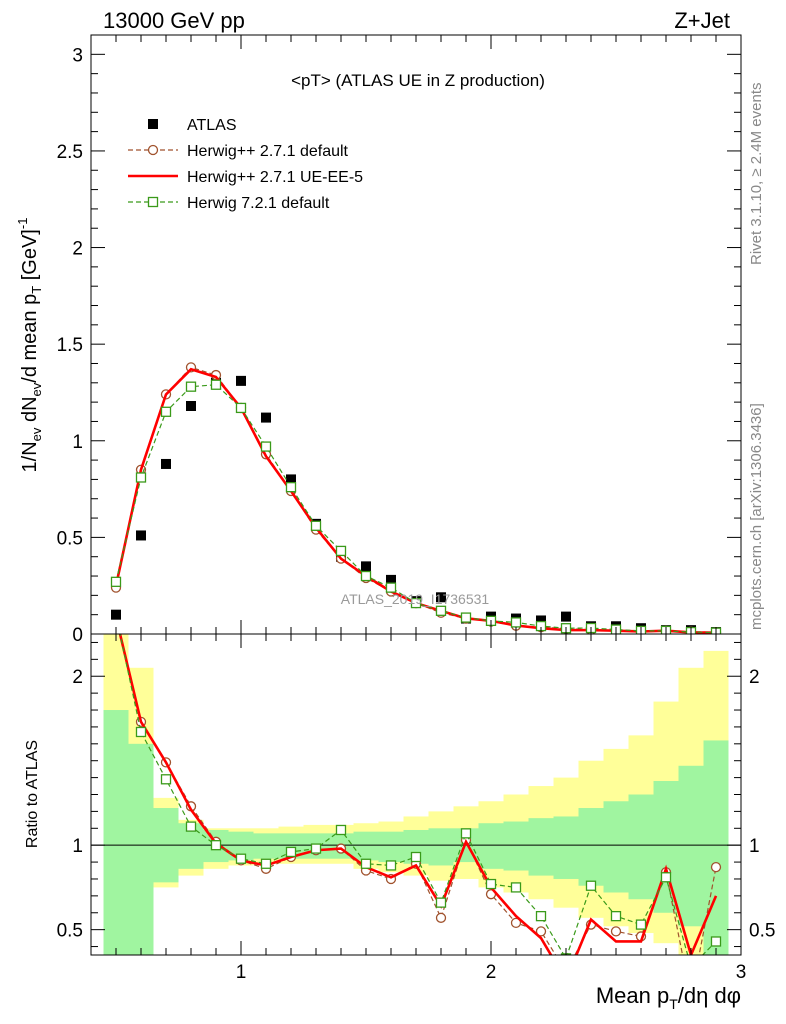  Describe the element at coordinates (702, 20) in the screenshot. I see `header-right: Z+Jet` at that location.